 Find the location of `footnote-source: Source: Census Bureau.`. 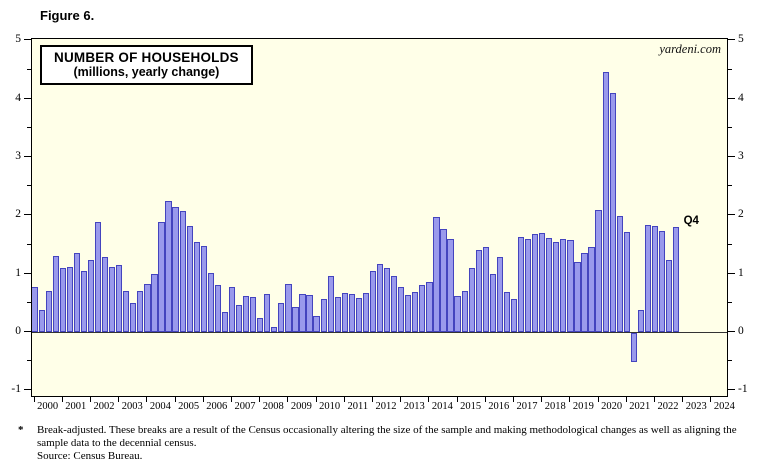

footnote-source: Source: Census Bureau. is located at coordinates (90, 456).